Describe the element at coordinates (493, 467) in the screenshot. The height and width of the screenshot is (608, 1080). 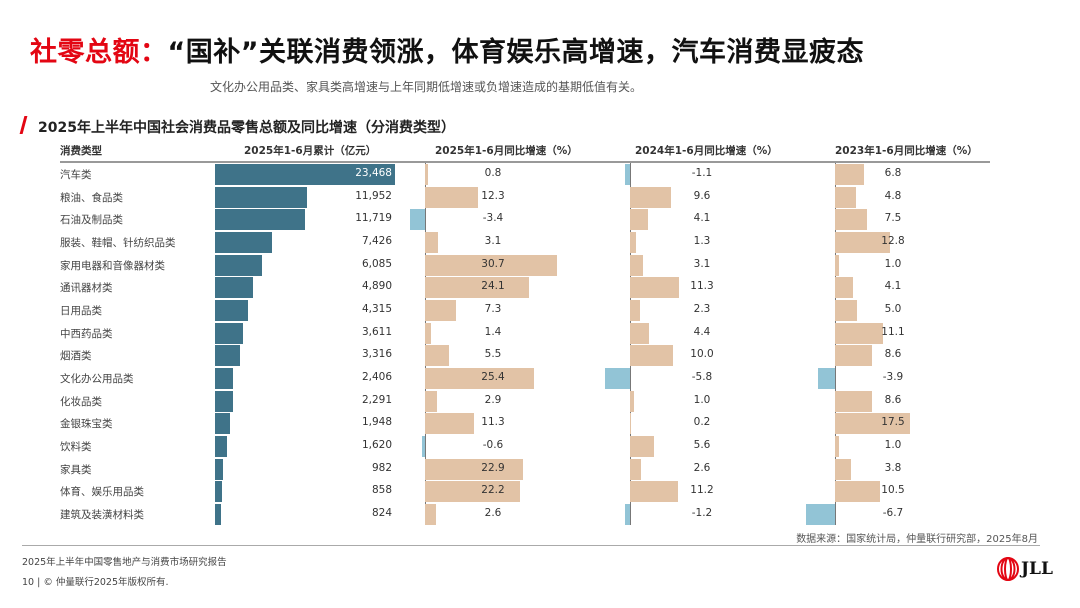
I see `growth-value-1: 22.9` at that location.